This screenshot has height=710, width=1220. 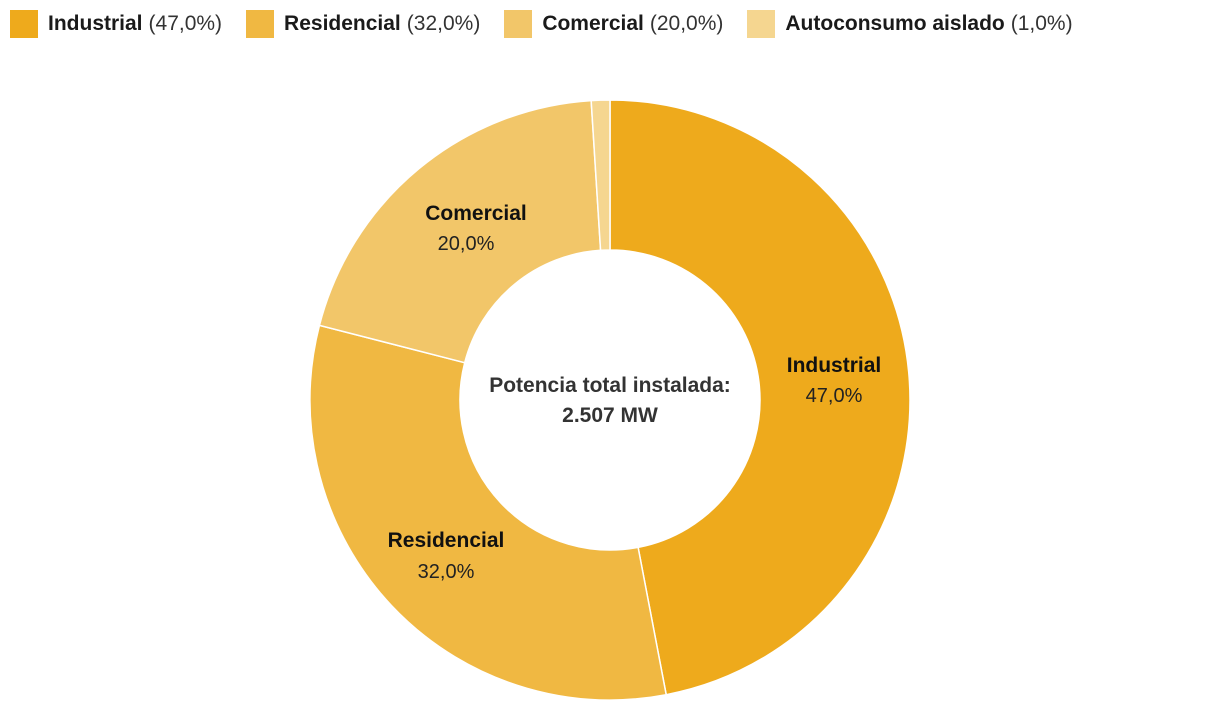 I want to click on legend-swatch-autoconsumo, so click(x=761, y=24).